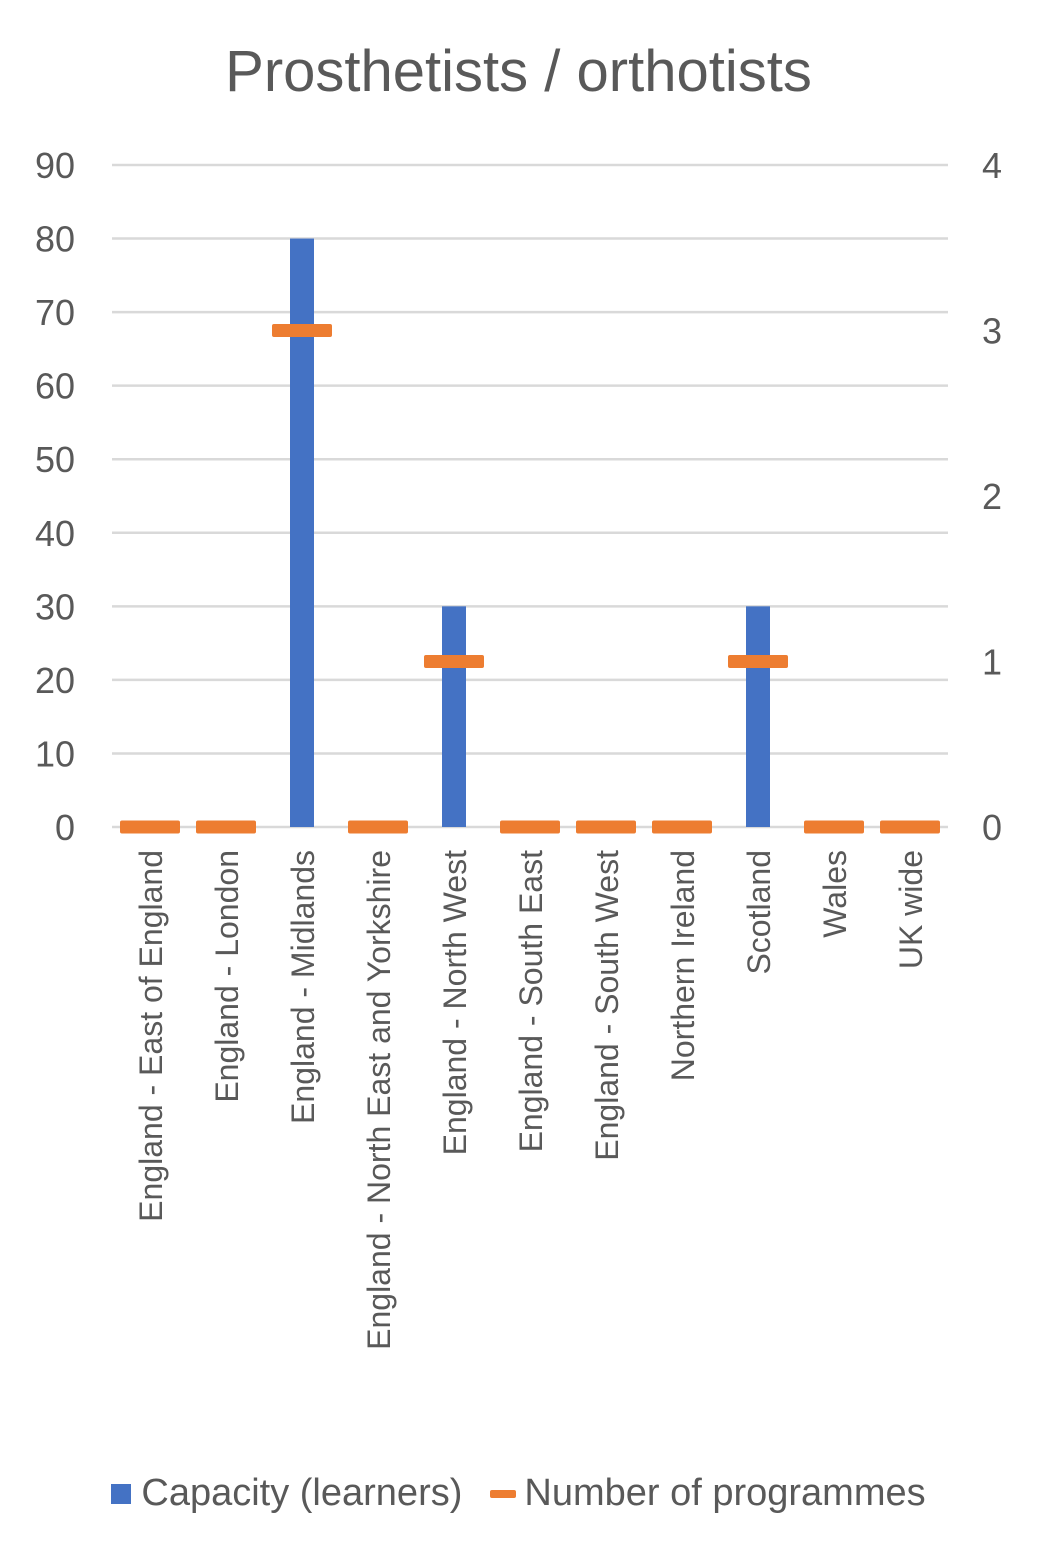 This screenshot has width=1037, height=1557. I want to click on y-tick-label: 50, so click(55, 459).